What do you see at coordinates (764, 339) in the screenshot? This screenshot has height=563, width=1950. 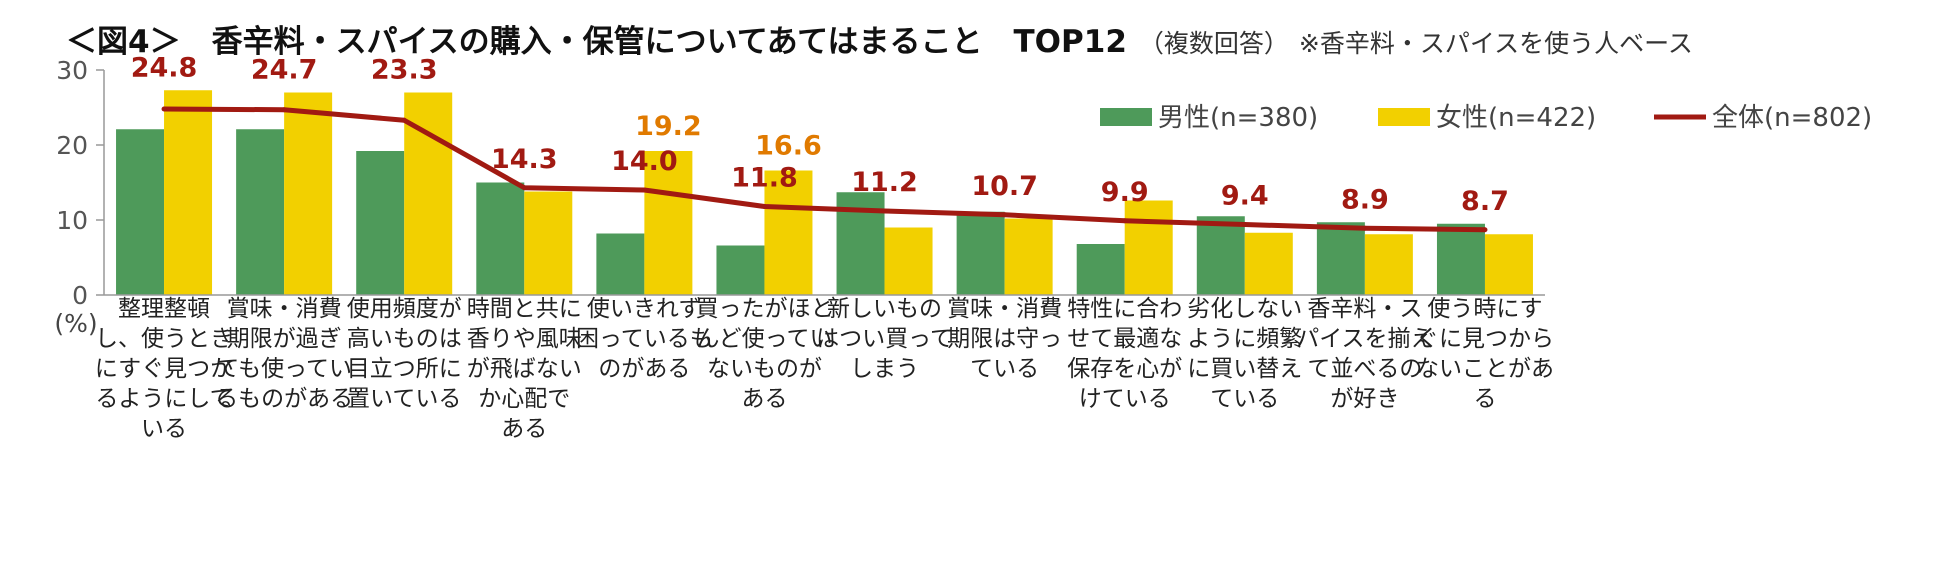 I see `category-label-line: んど使ってい` at bounding box center [764, 339].